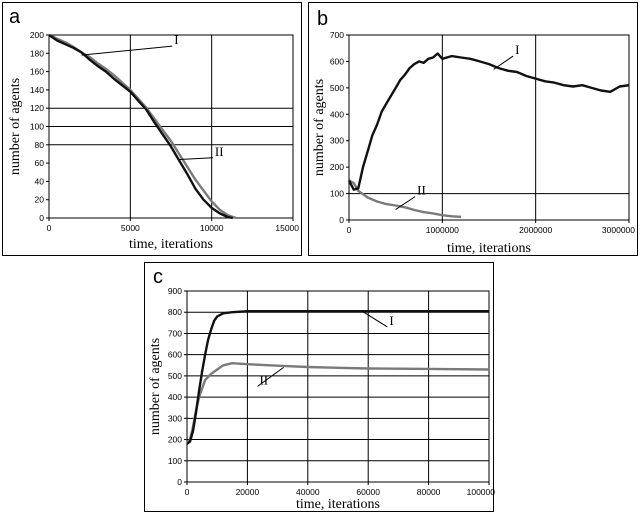  Describe the element at coordinates (489, 248) in the screenshot. I see `x-axis-label-b: time, iterations` at that location.